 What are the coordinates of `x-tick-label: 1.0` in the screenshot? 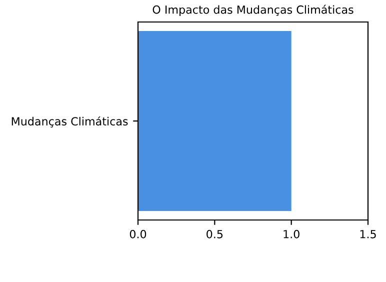 It's located at (292, 234).